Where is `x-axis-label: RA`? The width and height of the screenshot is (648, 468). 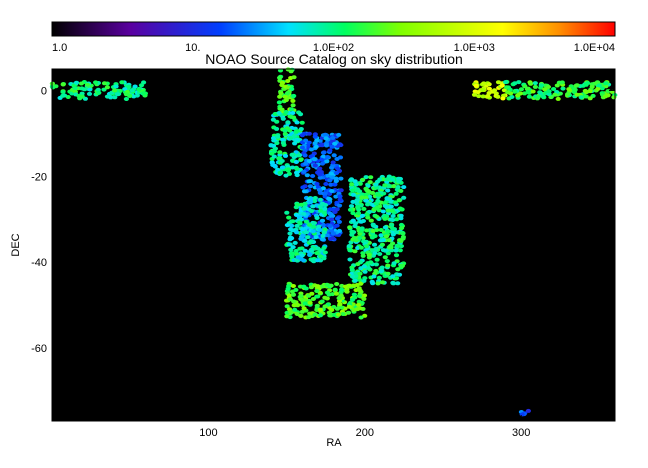 x-axis-label: RA is located at coordinates (334, 443).